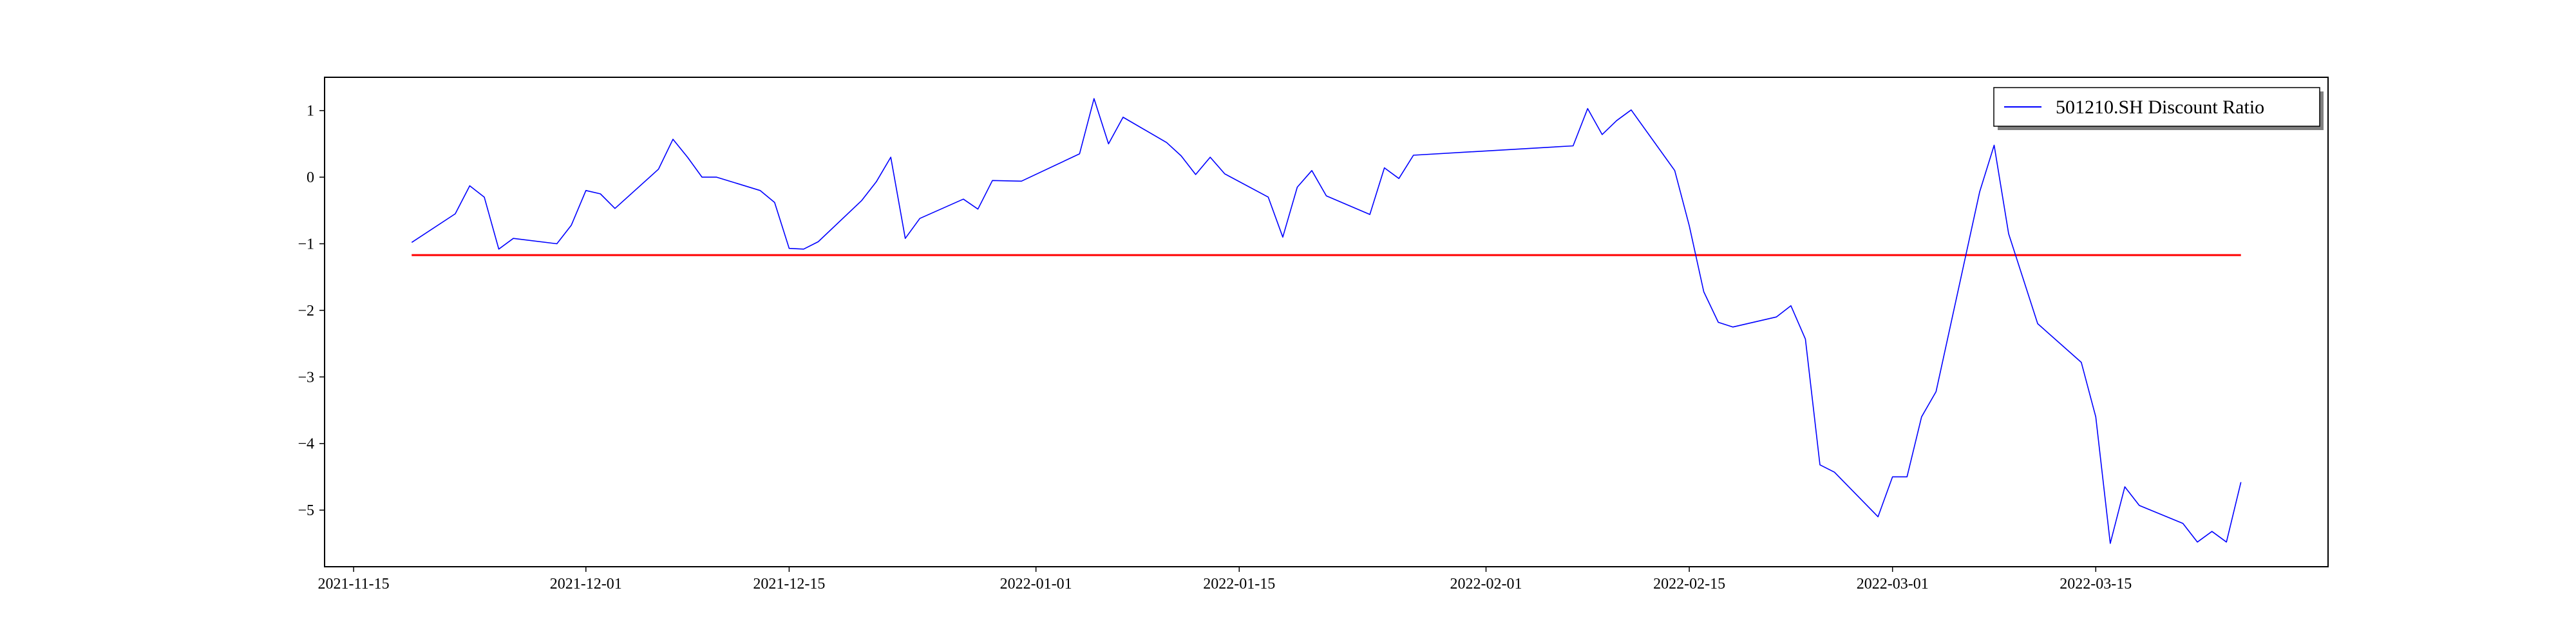 The width and height of the screenshot is (2576, 644). I want to click on y-tick-label: 1, so click(310, 112).